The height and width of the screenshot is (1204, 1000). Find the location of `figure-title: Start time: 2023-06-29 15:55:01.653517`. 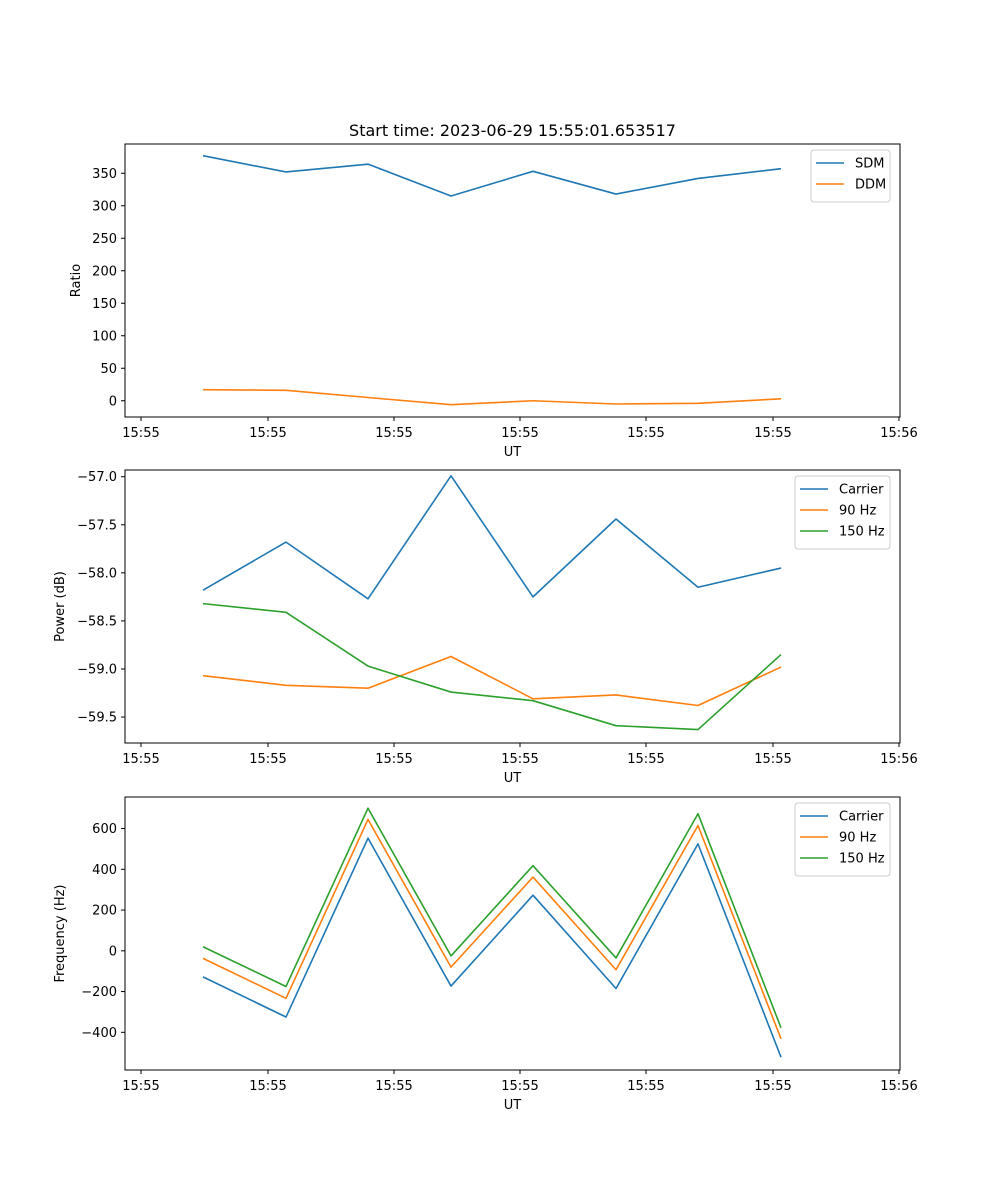

figure-title: Start time: 2023-06-29 15:55:01.653517 is located at coordinates (512, 130).